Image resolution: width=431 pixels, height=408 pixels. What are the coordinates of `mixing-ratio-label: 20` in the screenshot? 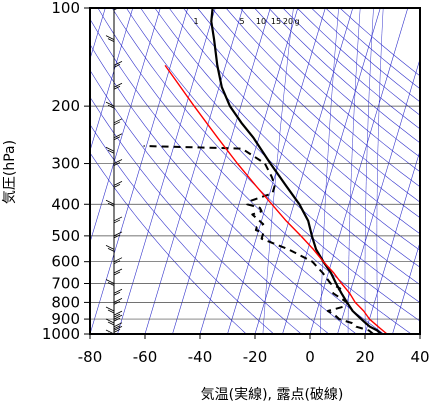 It's located at (288, 21).